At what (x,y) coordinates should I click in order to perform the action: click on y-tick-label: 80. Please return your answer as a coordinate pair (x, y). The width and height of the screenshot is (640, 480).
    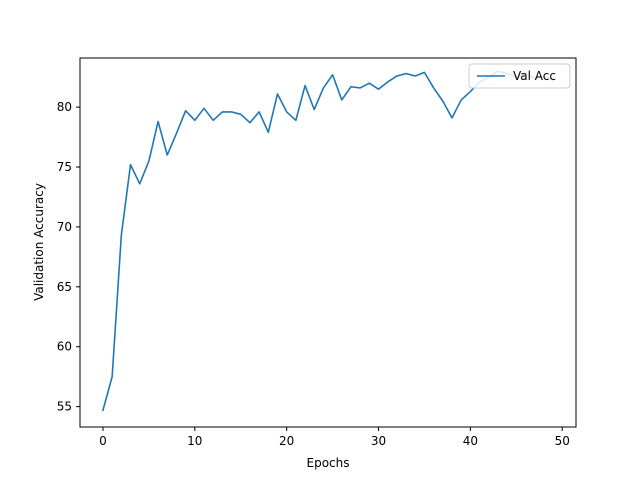
    Looking at the image, I should click on (64, 107).